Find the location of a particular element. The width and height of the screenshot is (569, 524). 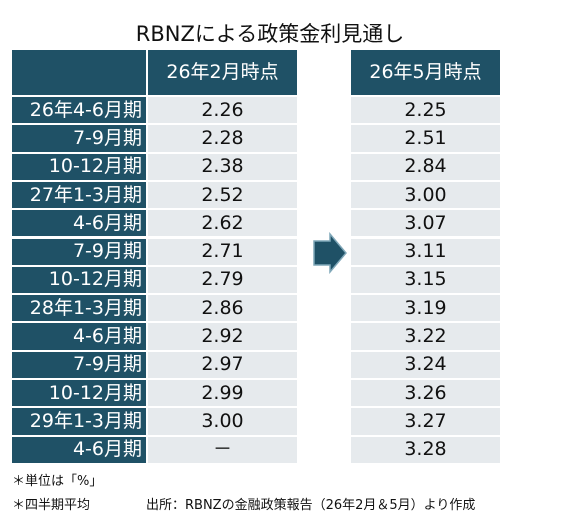

value-cell: 3.19 is located at coordinates (425, 308).